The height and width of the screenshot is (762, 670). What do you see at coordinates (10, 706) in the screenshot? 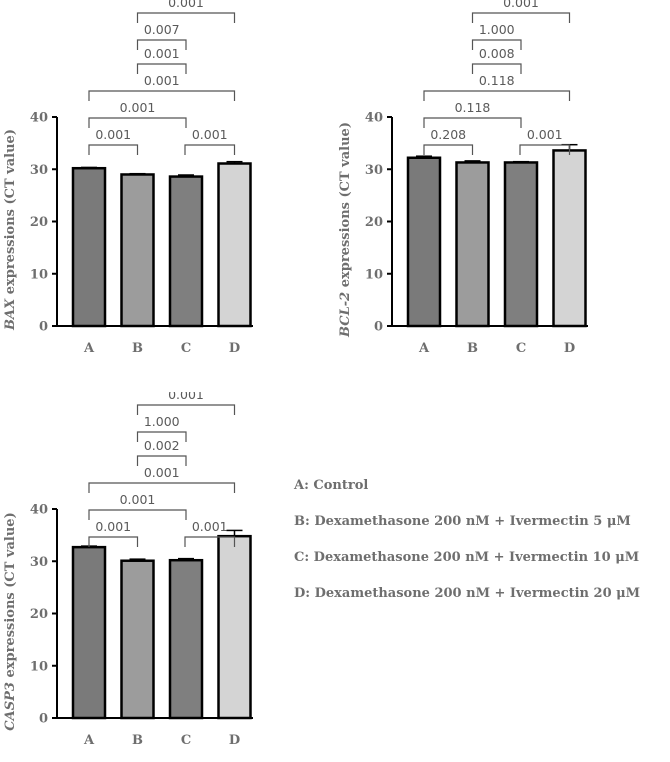
I see `y-axis-label-gene: CASP3` at bounding box center [10, 706].